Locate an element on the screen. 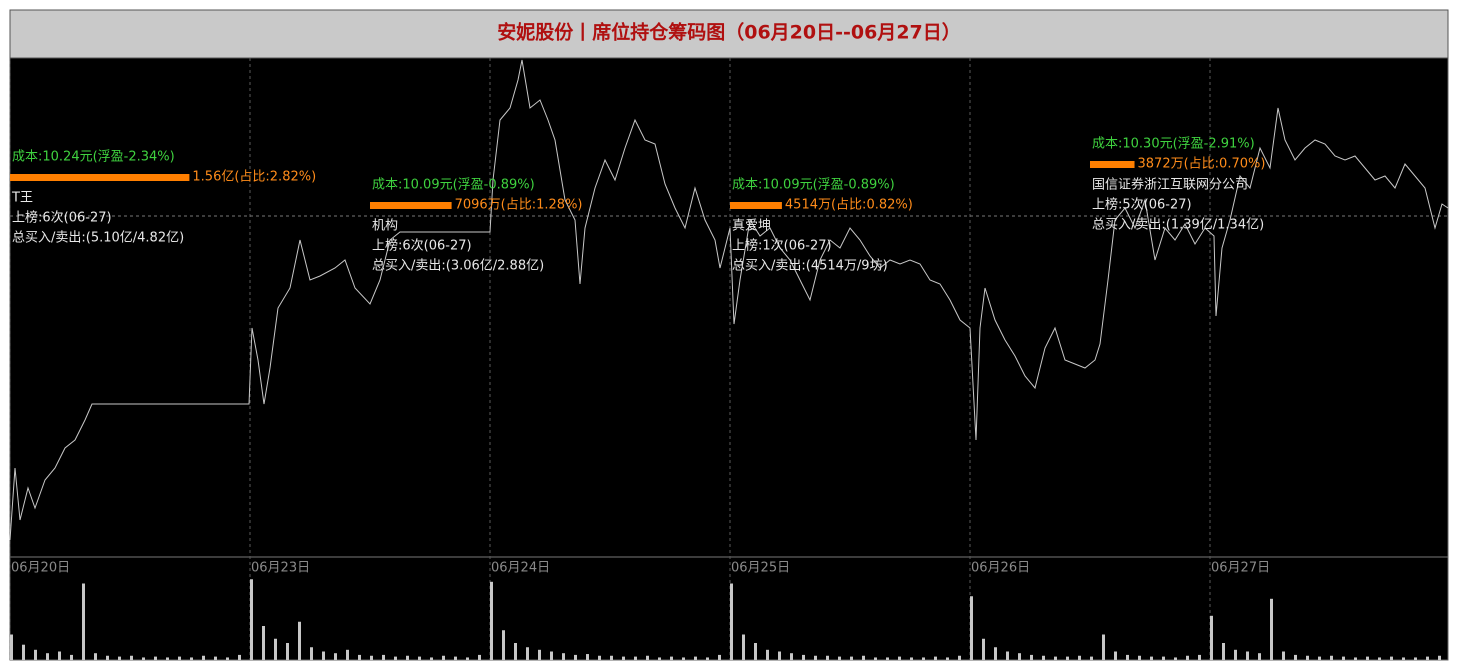 Image resolution: width=1459 pixels, height=670 pixels. x-tick-label: 06月25日 is located at coordinates (760, 568).